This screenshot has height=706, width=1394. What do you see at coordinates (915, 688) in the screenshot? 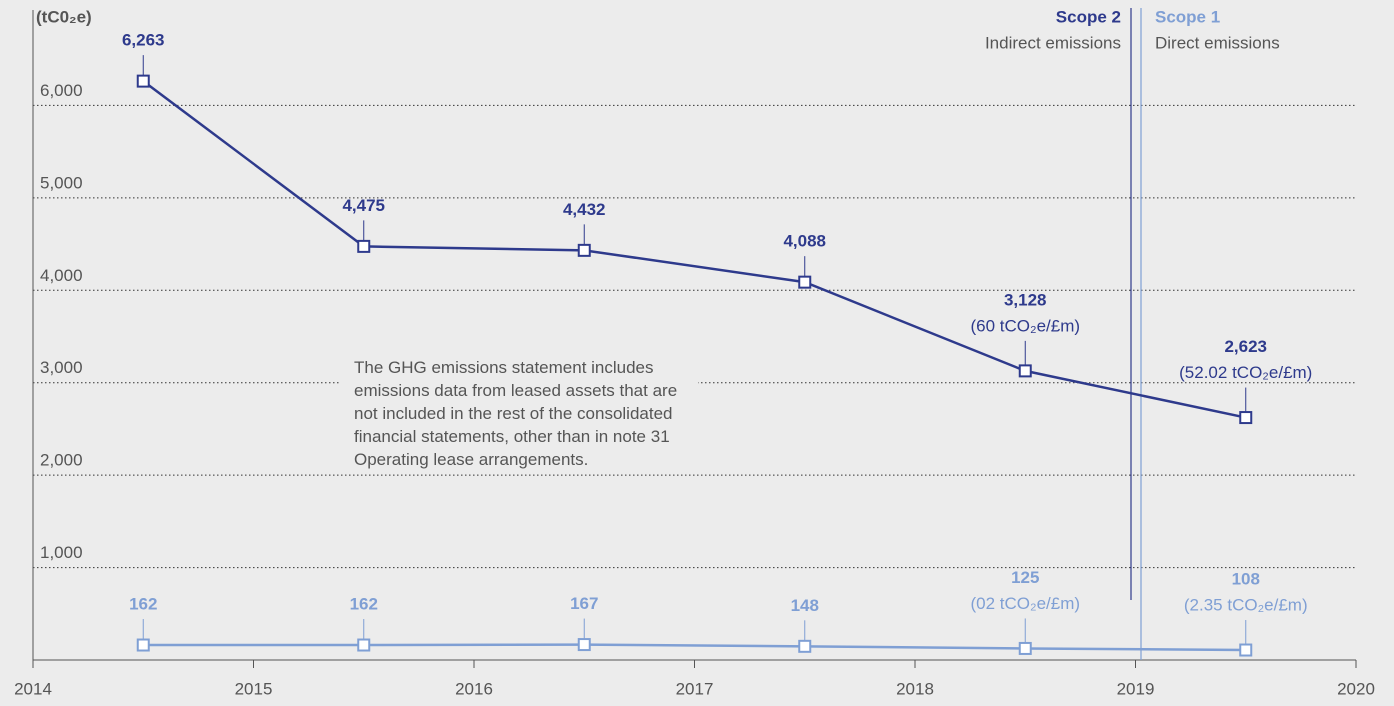
I see `x-tick-label: 2018` at bounding box center [915, 688].